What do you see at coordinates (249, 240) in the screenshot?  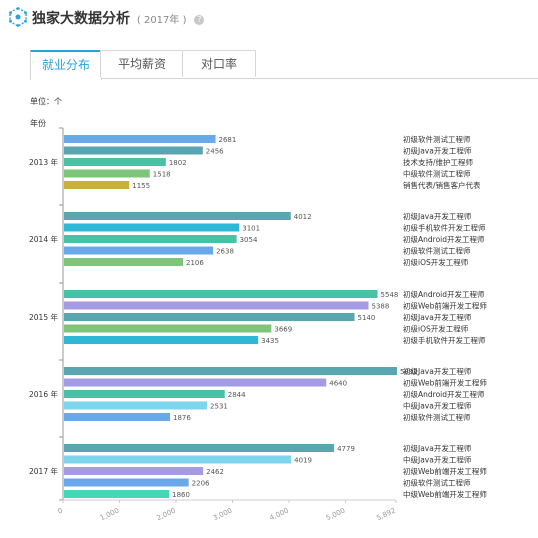 I see `bar-value-label: 3054` at bounding box center [249, 240].